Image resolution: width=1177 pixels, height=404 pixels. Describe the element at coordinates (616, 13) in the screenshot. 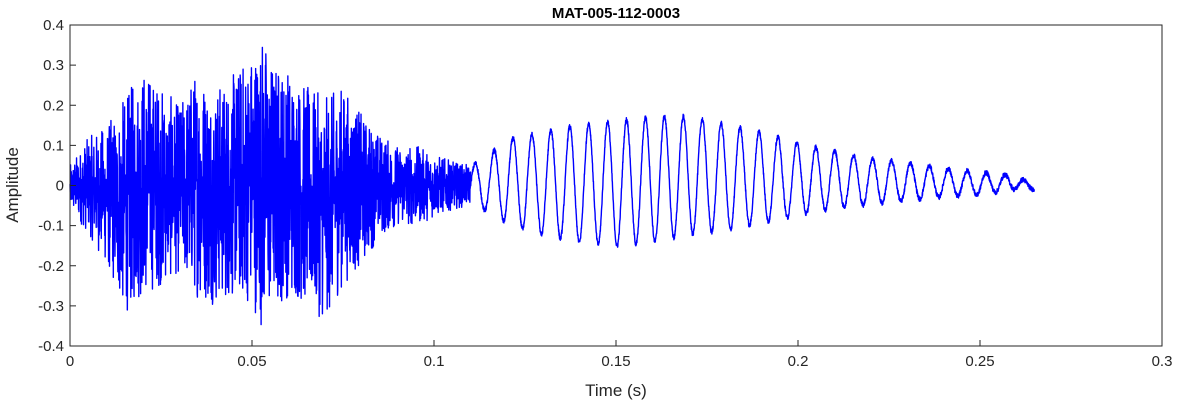

I see `chart-title: MAT-005-112-0003` at that location.